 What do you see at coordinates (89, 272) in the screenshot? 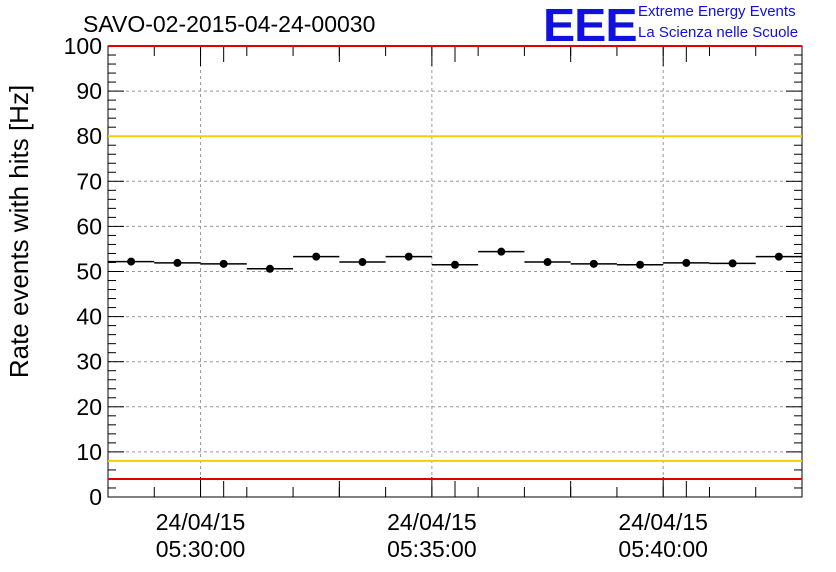
I see `y-tick-label: 50` at bounding box center [89, 272].